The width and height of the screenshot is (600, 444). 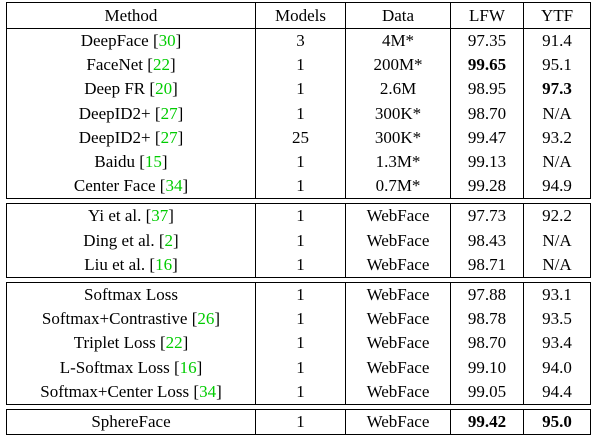 What do you see at coordinates (557, 41) in the screenshot?
I see `ytf-accuracy-cell: 91.4` at bounding box center [557, 41].